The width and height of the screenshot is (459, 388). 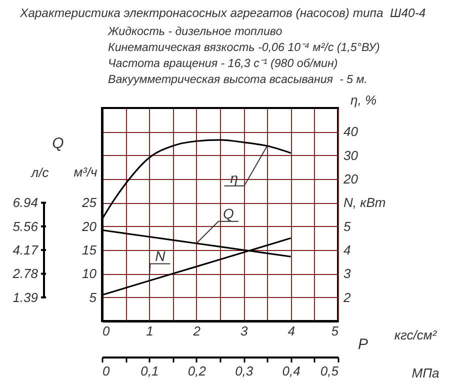 I want to click on y-tick-label: 5, so click(x=93, y=297).